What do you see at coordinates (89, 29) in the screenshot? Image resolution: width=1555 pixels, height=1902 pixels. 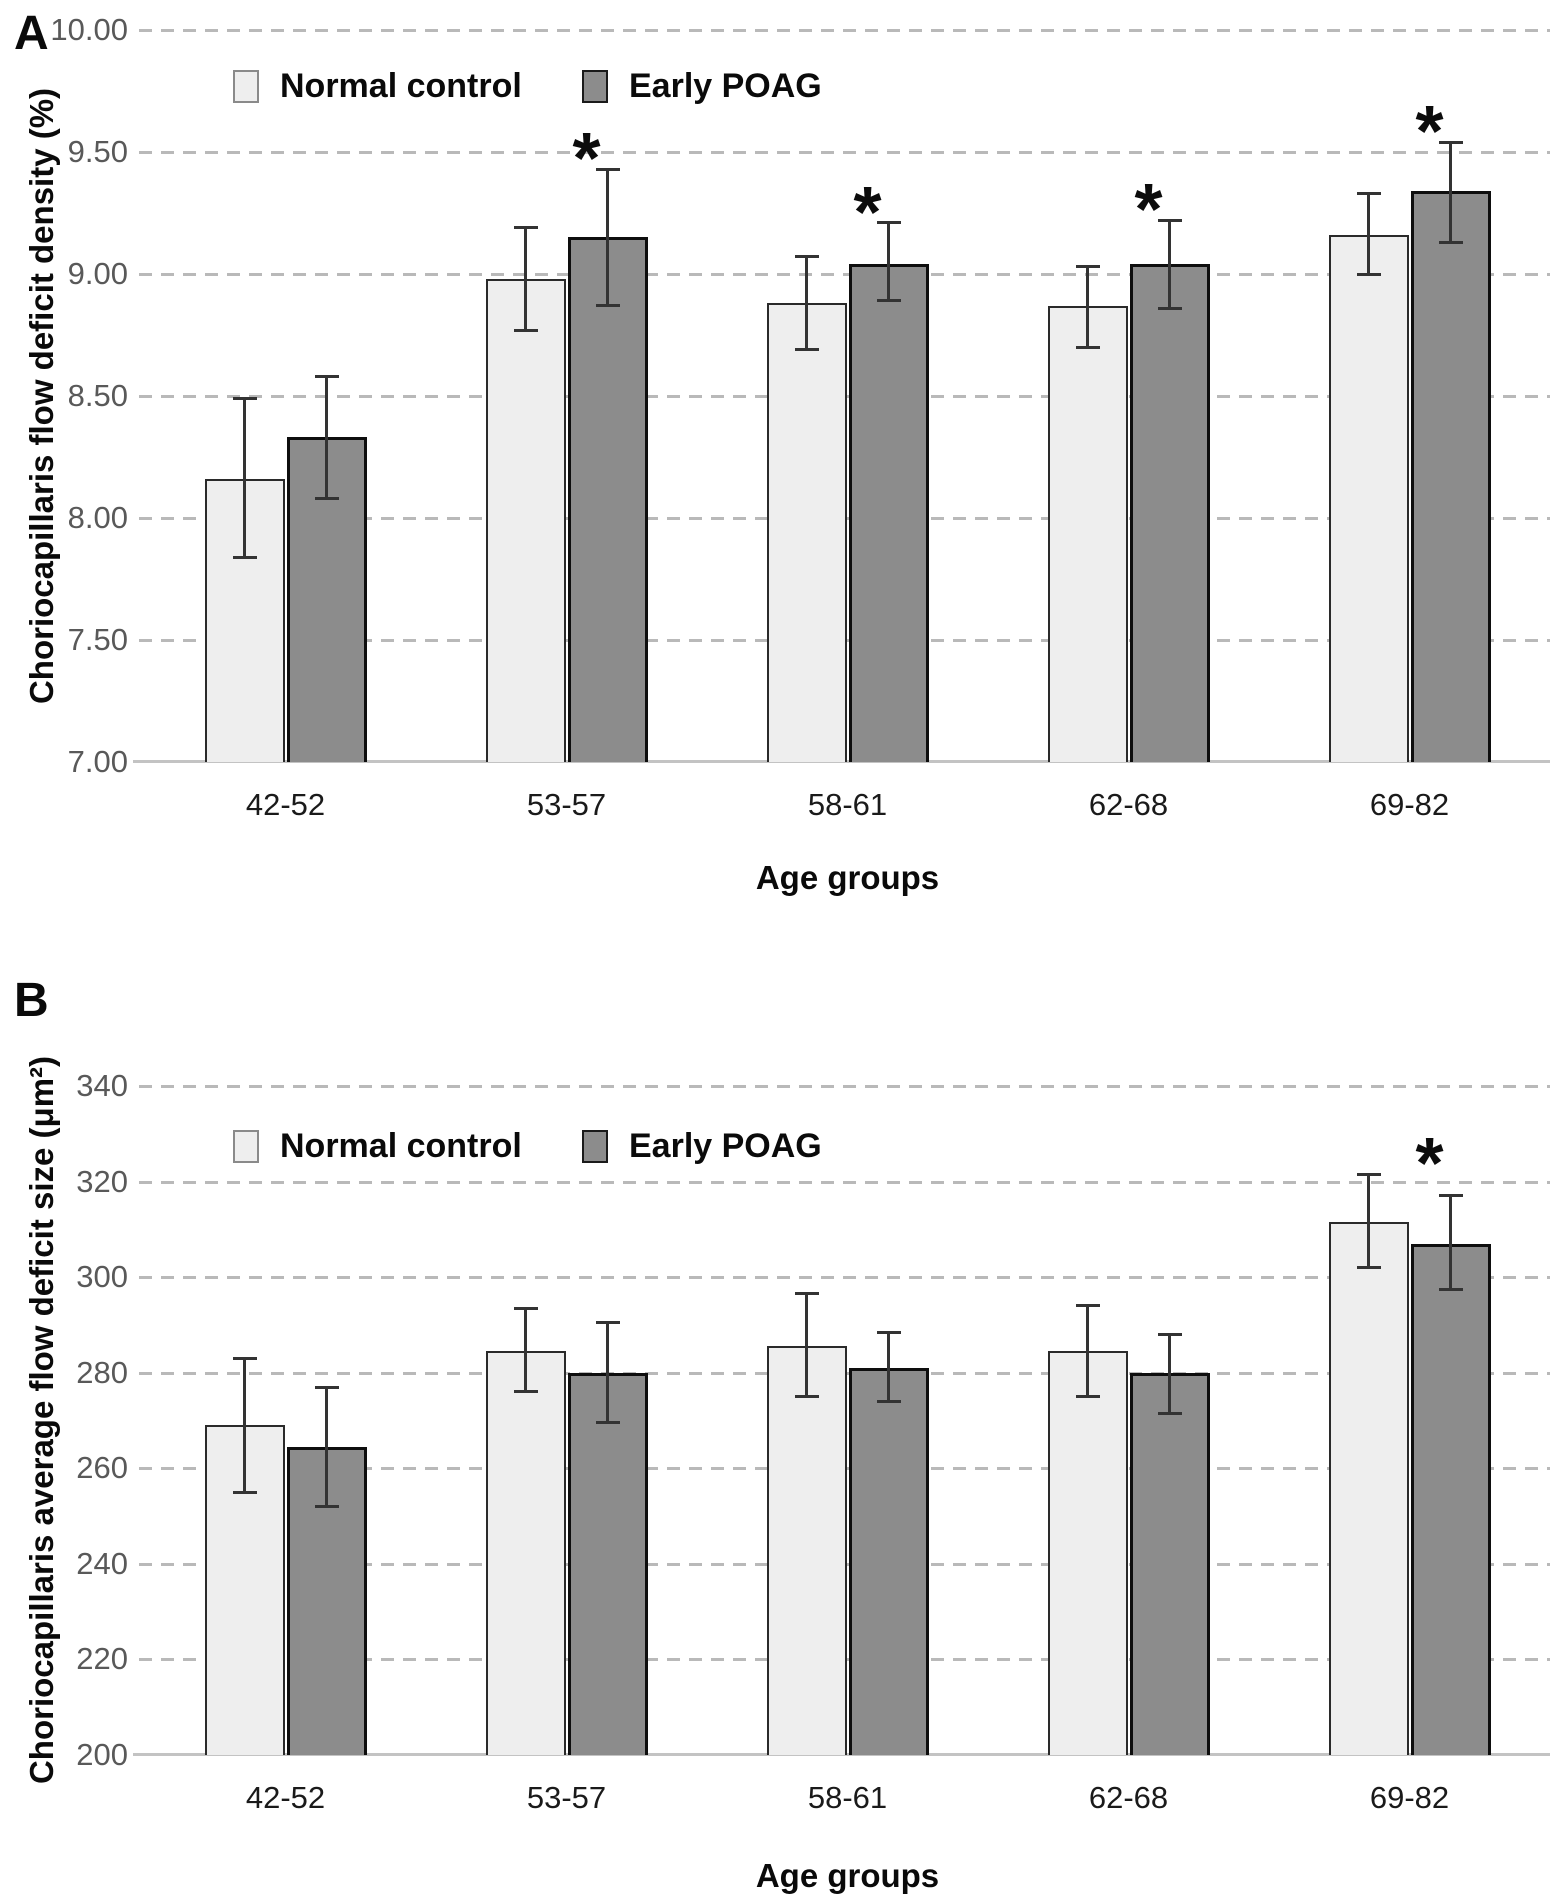 I see `y-tick-label: 10.00` at bounding box center [89, 29].